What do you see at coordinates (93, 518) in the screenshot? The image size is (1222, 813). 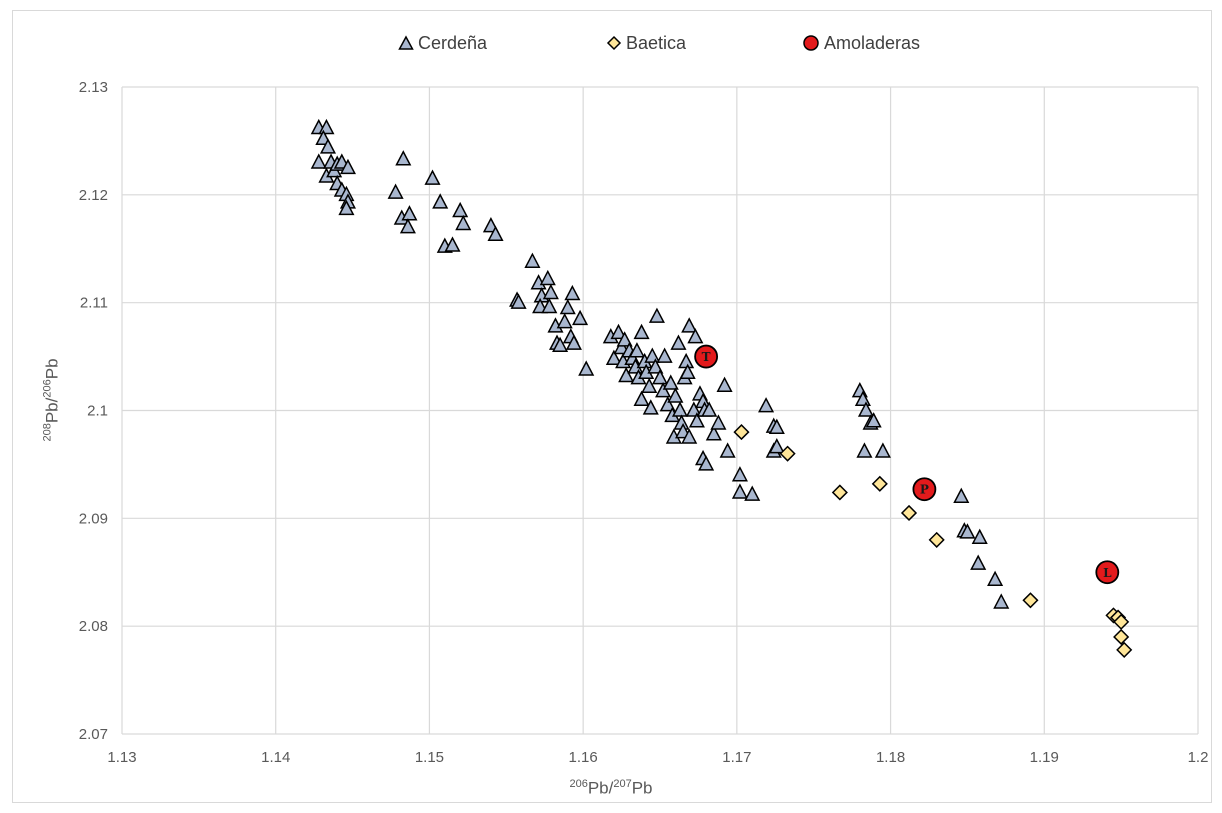 I see `y-tick-label: 2.09` at bounding box center [93, 518].